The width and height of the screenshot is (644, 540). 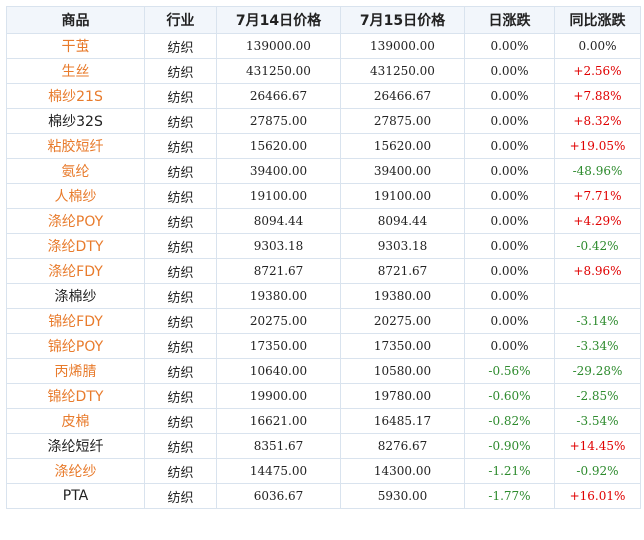 I want to click on table-row: 皮棉 纺织 16621.00 16485.17 -0.82% -3.54%, so click(x=323, y=421).